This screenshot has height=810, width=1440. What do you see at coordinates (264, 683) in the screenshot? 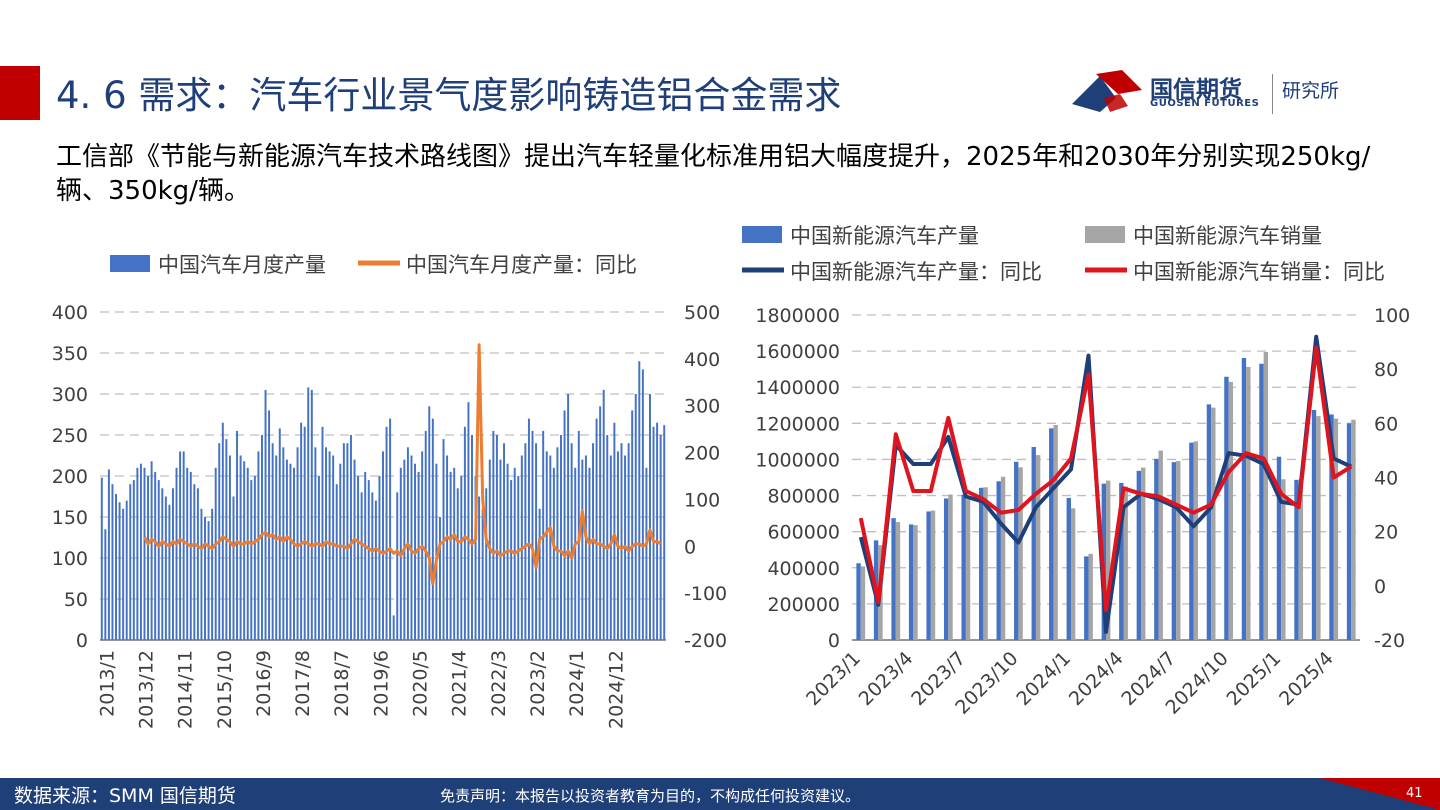
I see `x-tick-label: 2016/9` at bounding box center [264, 683].